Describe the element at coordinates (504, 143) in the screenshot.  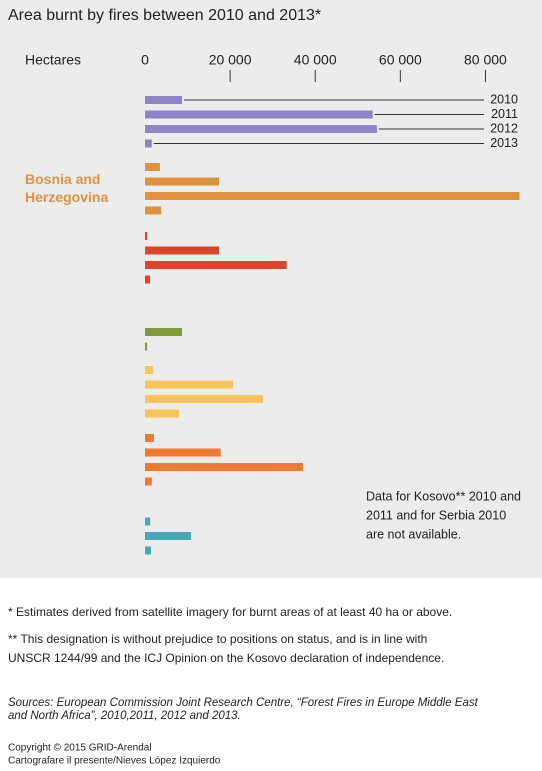
I see `legend-label: 2013` at that location.